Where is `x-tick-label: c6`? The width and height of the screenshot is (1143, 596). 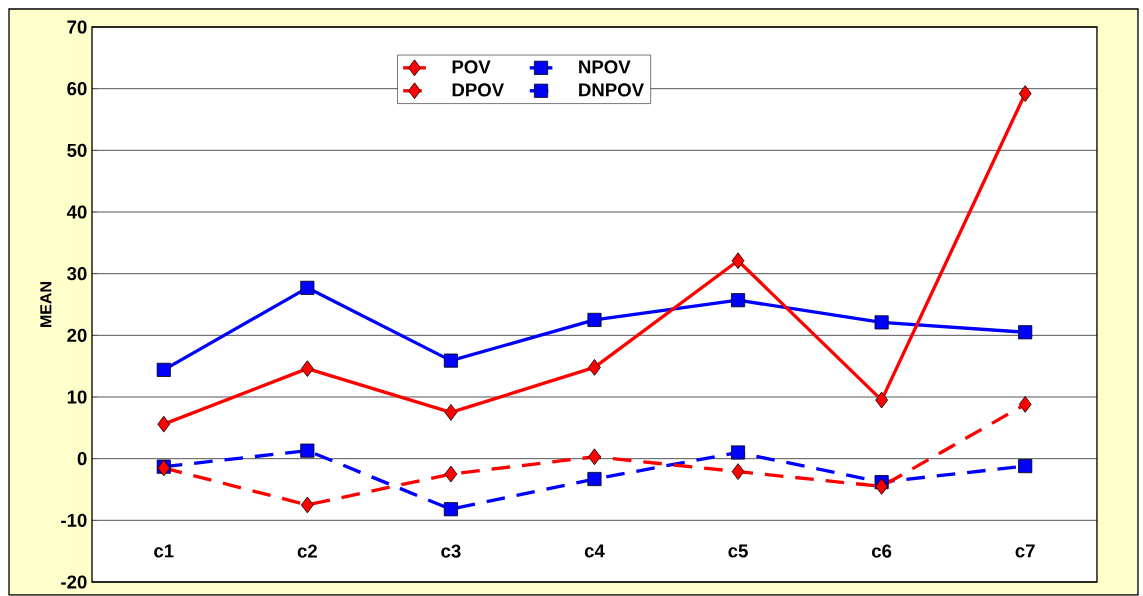
x-tick-label: c6 is located at coordinates (882, 551).